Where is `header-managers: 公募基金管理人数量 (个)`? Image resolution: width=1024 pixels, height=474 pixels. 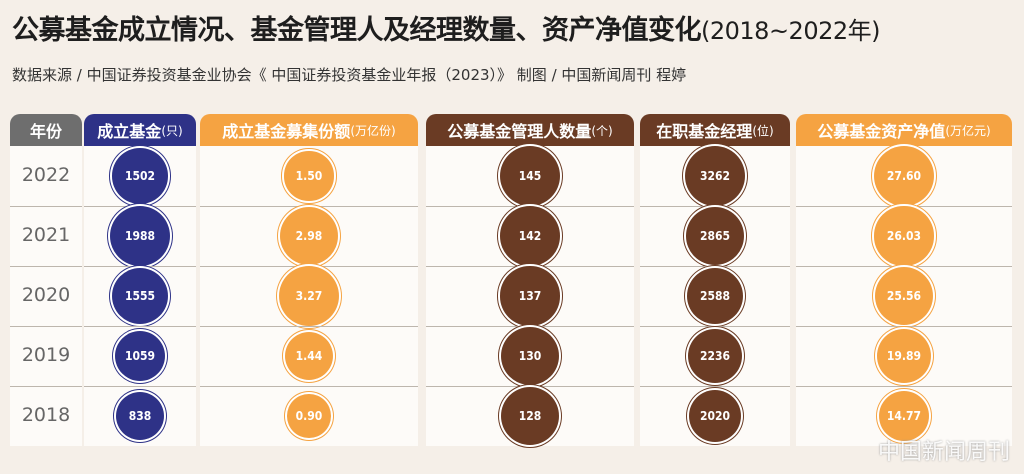 header-managers: 公募基金管理人数量 (个) is located at coordinates (530, 130).